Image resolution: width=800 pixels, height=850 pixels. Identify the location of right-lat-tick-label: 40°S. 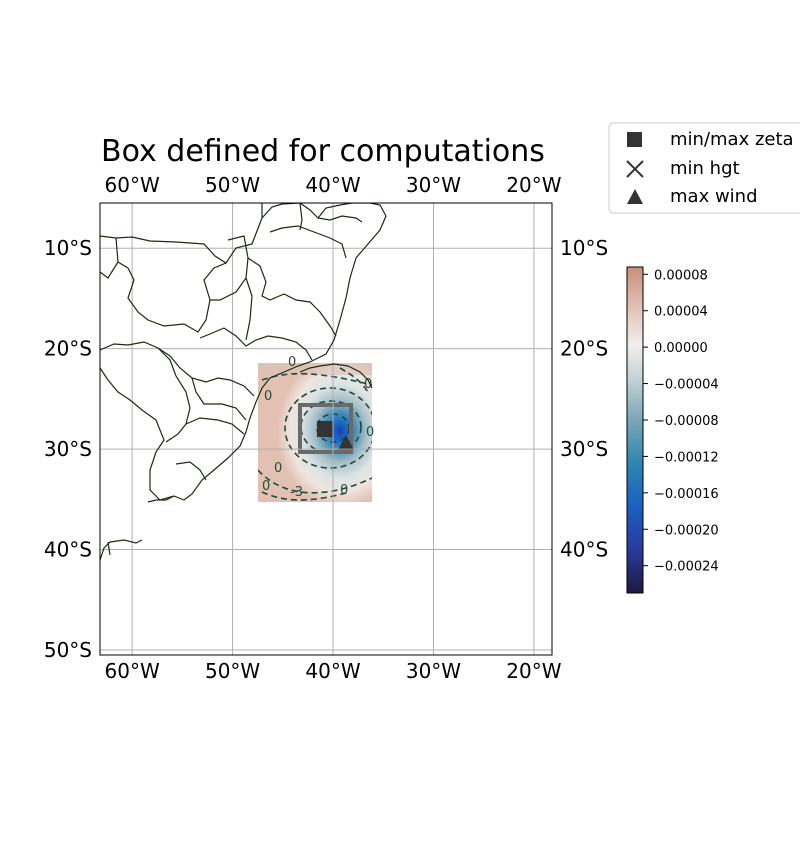
(584, 550).